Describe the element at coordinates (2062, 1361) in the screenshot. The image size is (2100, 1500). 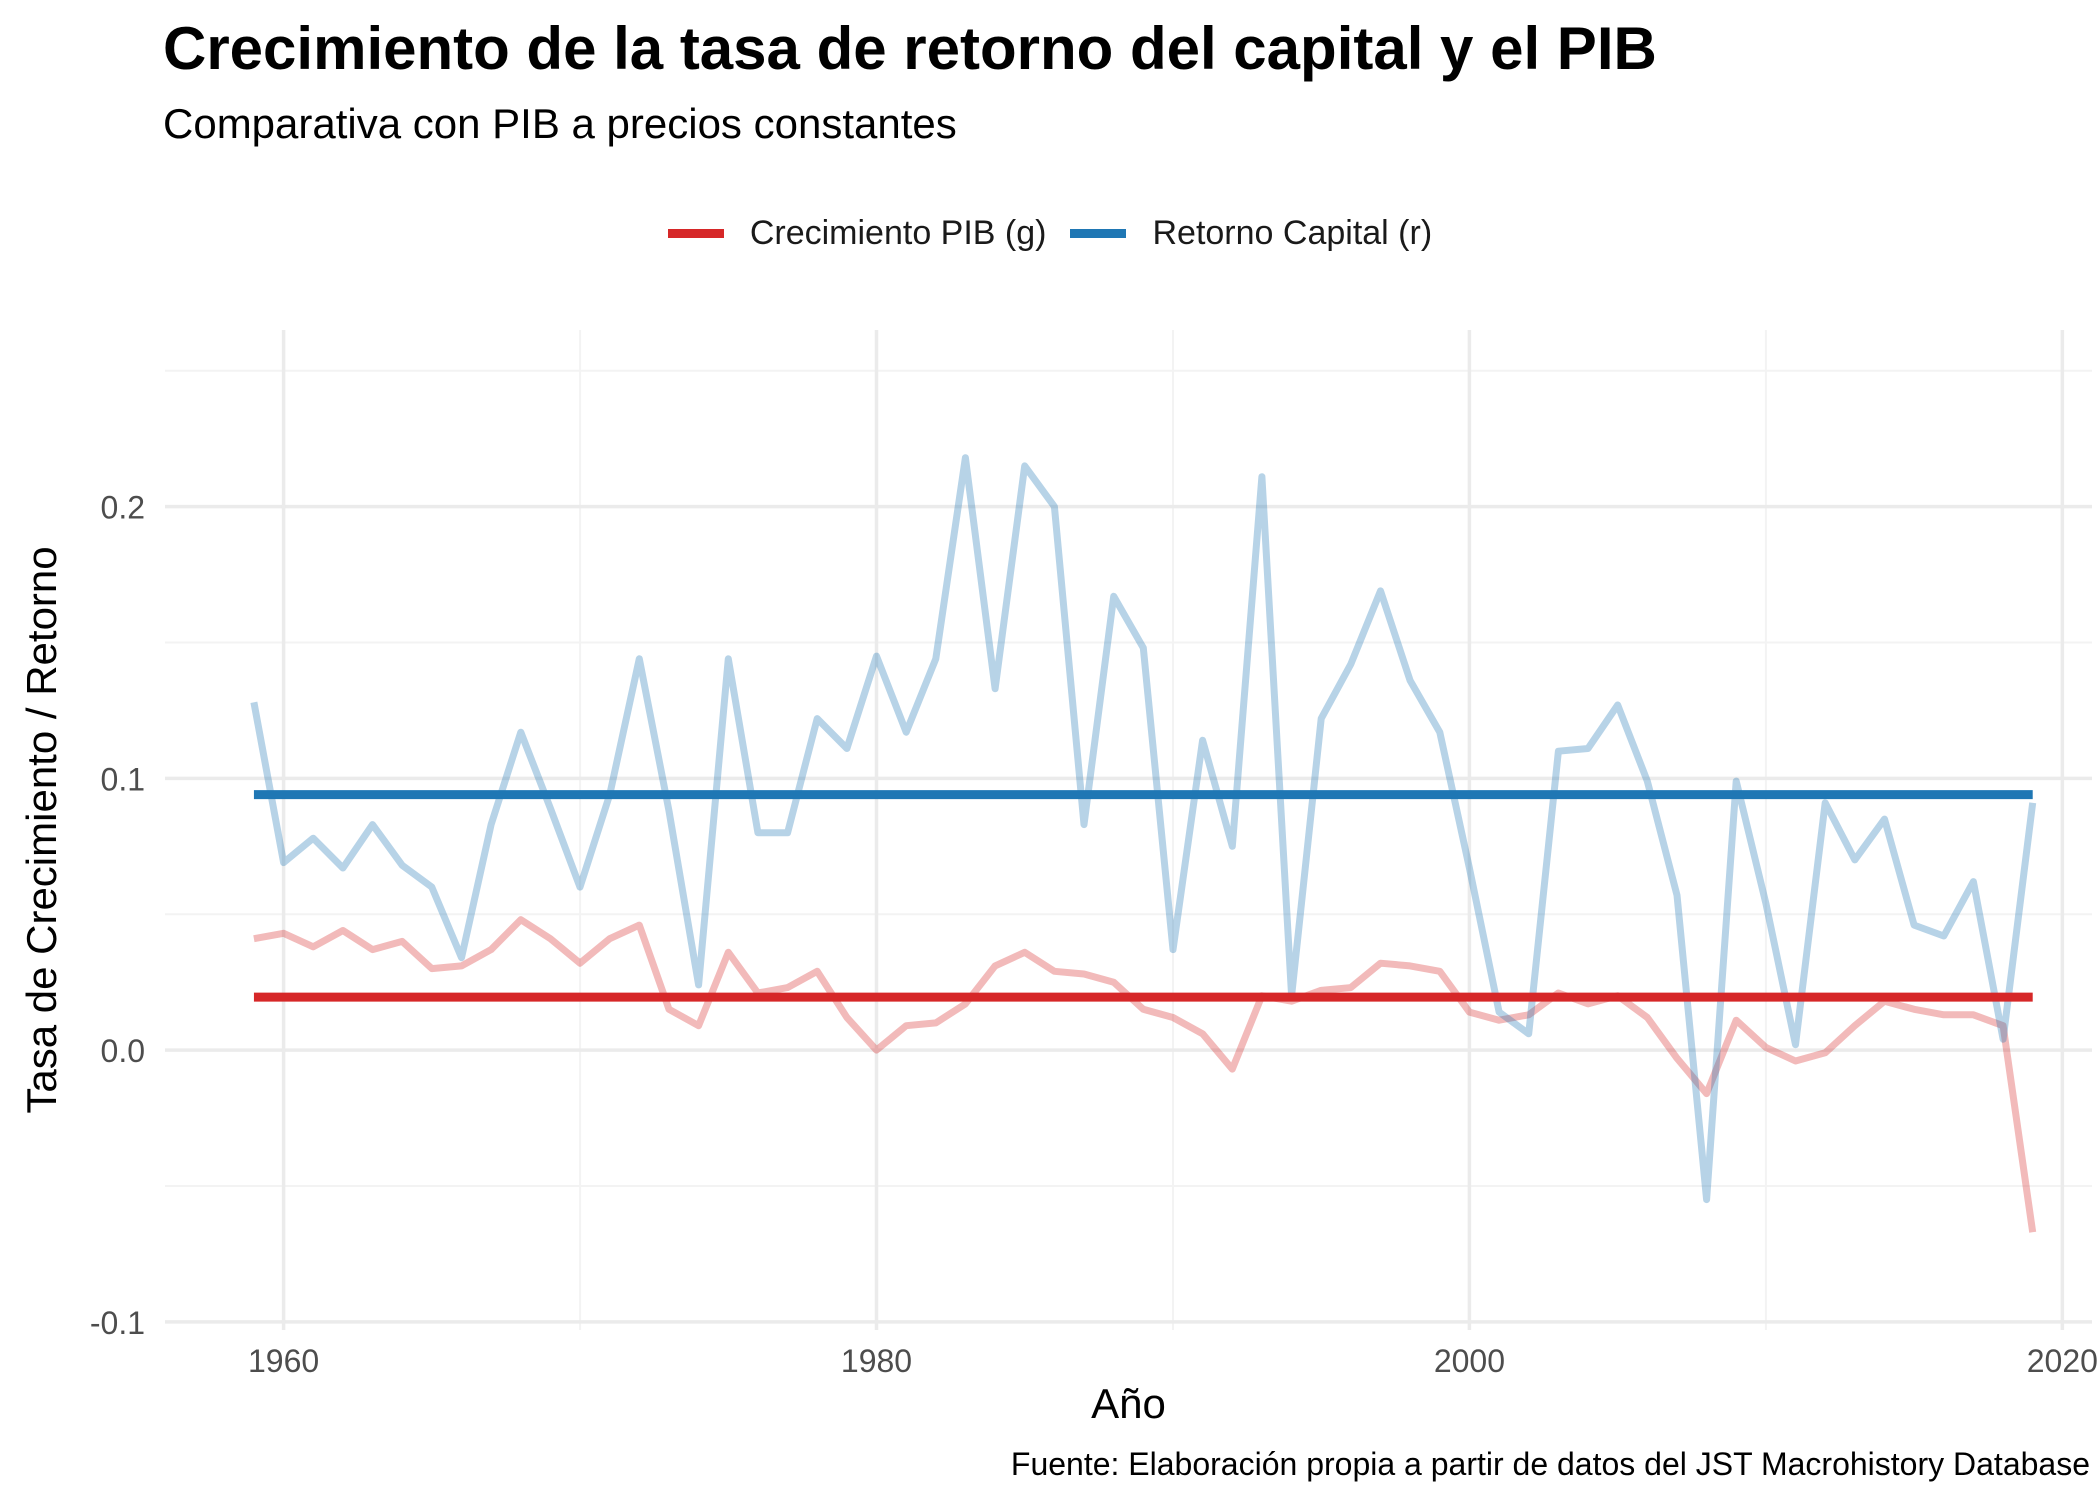
I see `x-tick-label: 2020` at that location.